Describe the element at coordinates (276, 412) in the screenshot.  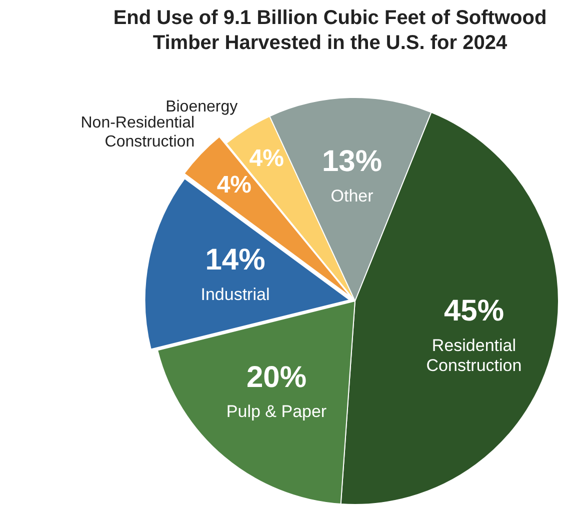
I see `slice-label: Pulp & Paper` at that location.